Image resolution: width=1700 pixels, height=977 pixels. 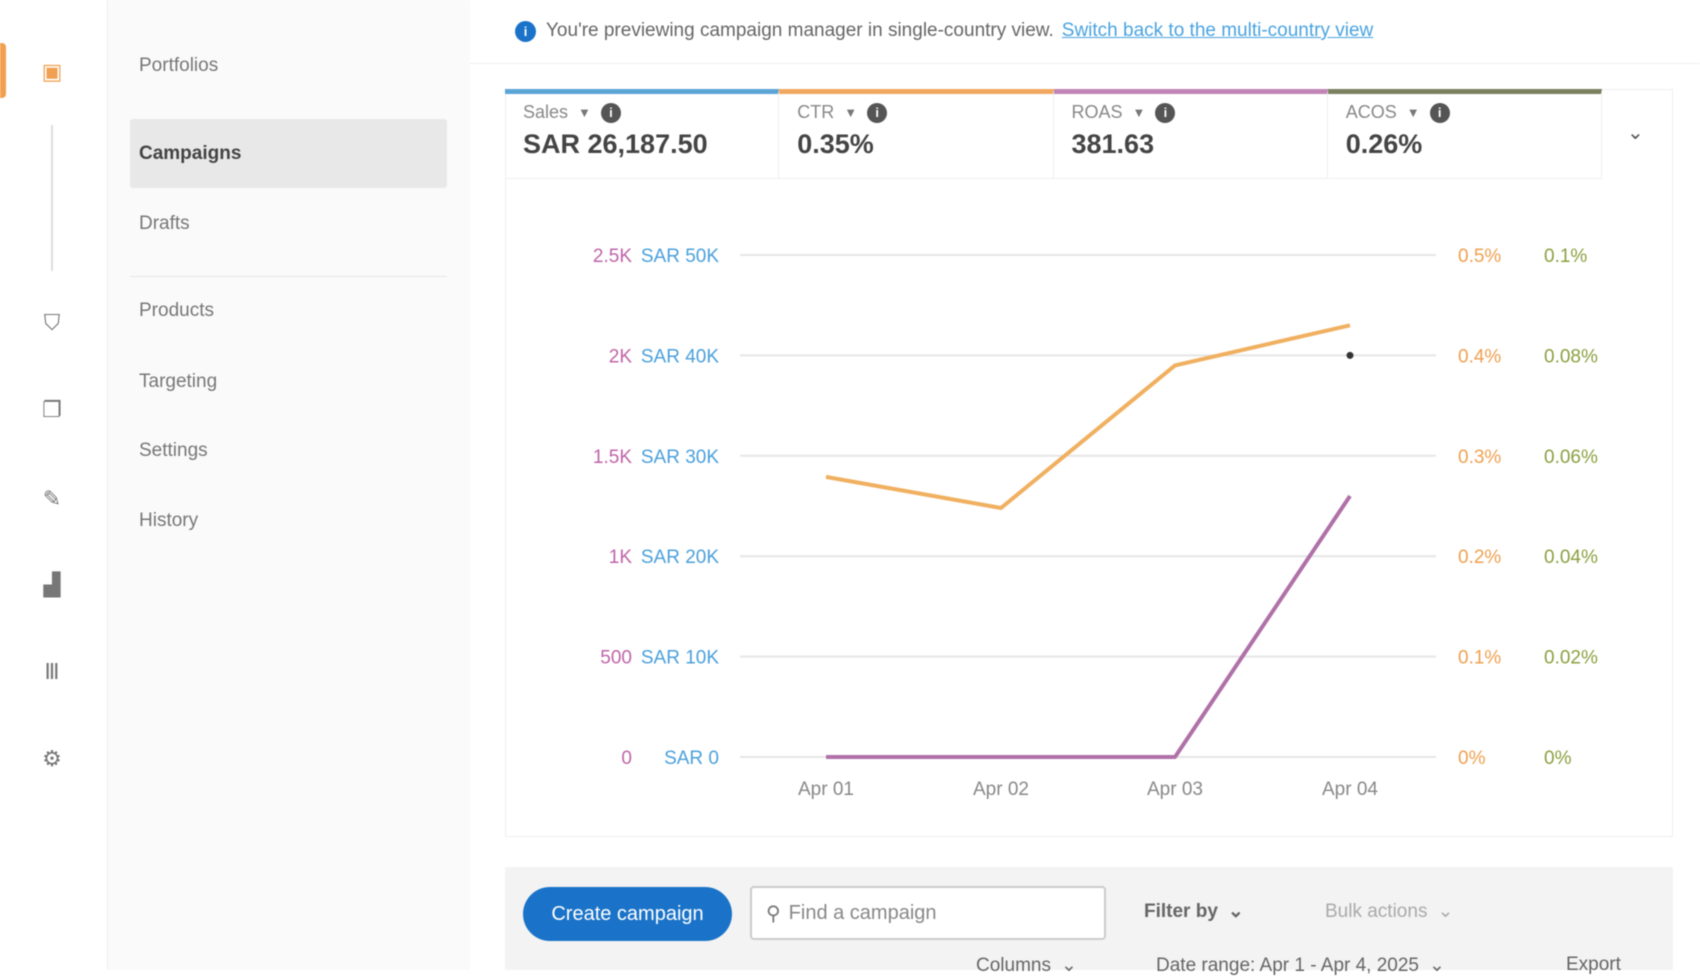 I want to click on metric-sales: Sales ▼ i SAR 26,187.50, so click(x=642, y=134).